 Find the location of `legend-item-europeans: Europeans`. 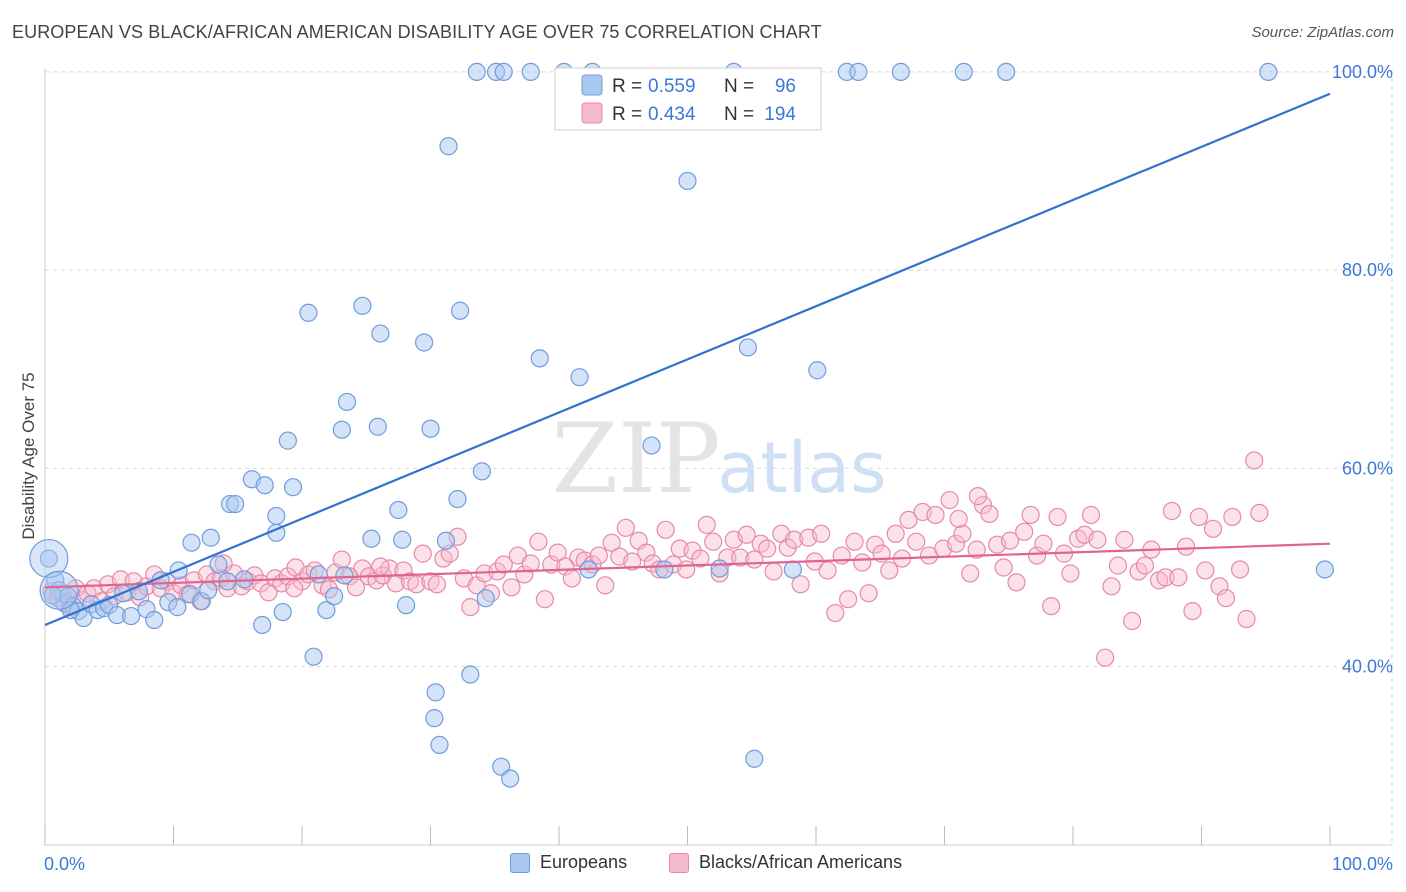

legend-item-europeans: Europeans is located at coordinates (568, 862).